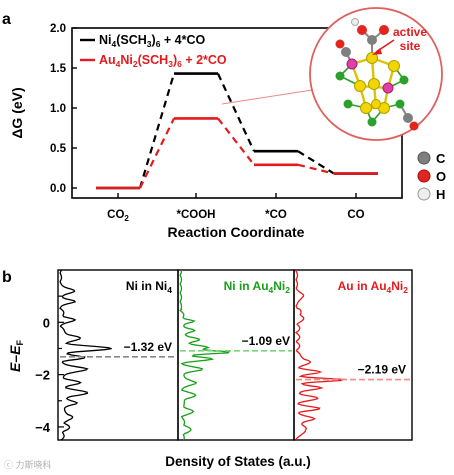 This screenshot has height=475, width=454. Describe the element at coordinates (152, 41) in the screenshot. I see `legend-label-ni4: Ni4(SCH3)6 + 4*CO` at that location.